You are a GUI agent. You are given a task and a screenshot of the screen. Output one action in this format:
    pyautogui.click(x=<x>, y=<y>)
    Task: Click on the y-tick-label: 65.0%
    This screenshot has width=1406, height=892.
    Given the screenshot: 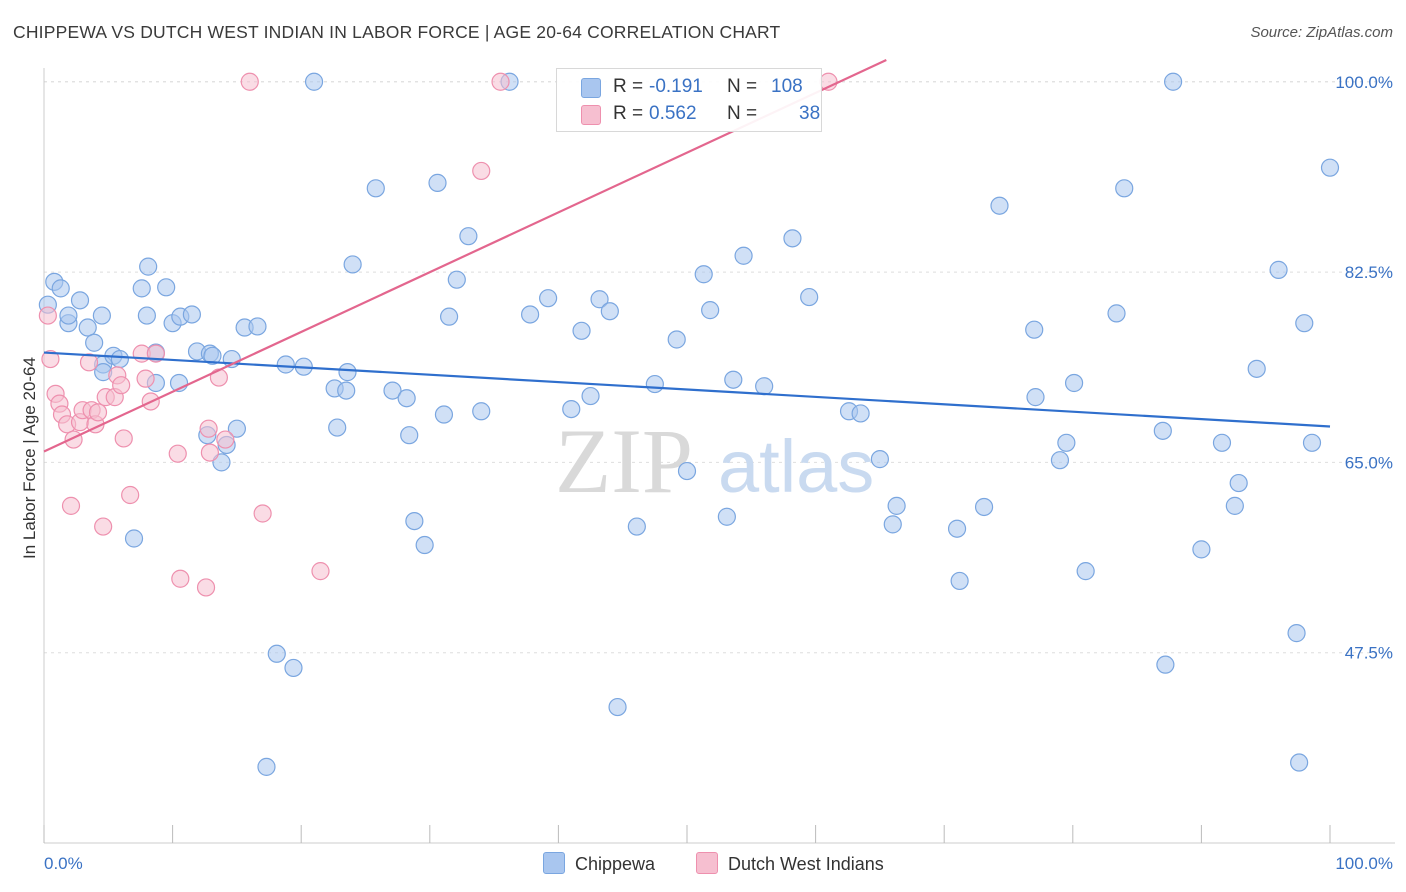 What is the action you would take?
    pyautogui.click(x=1369, y=462)
    